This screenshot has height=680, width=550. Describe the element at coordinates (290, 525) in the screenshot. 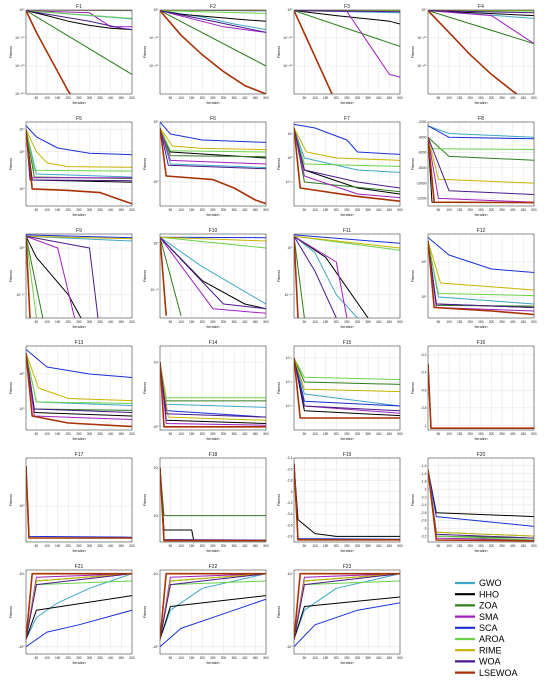

I see `y-tick-label: -3.6` at that location.